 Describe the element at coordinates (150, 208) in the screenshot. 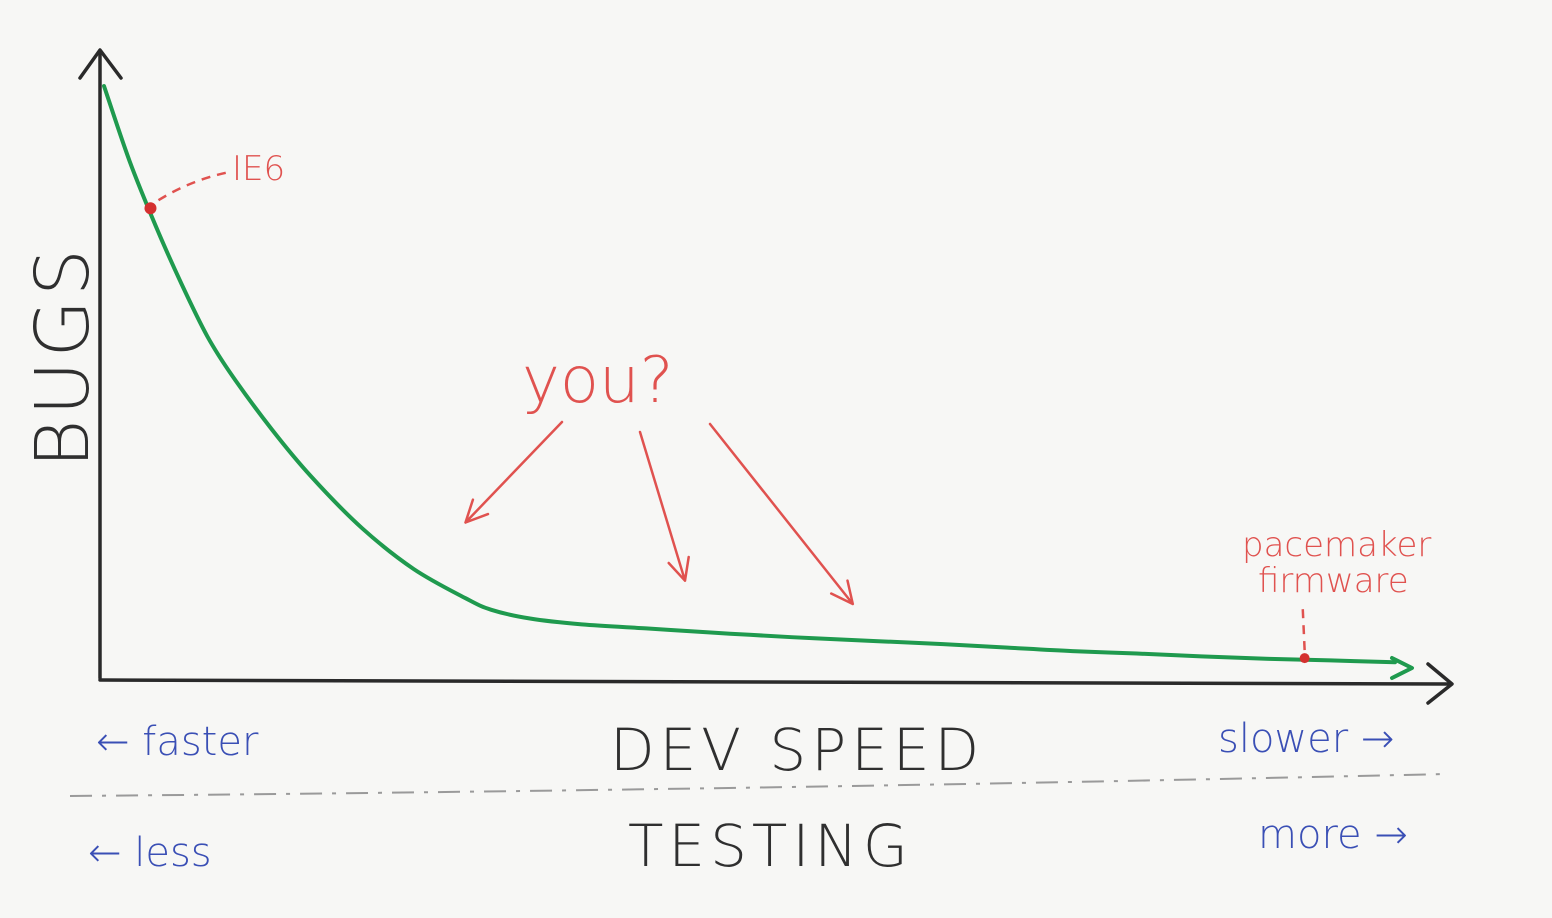

I see `ie6-point` at that location.